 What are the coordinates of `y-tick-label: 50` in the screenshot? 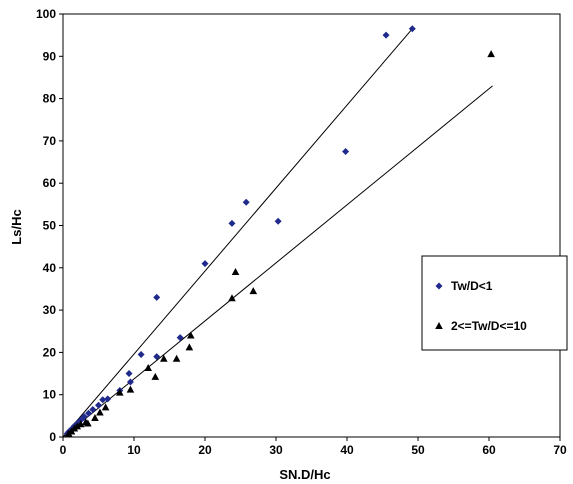 It's located at (50, 226).